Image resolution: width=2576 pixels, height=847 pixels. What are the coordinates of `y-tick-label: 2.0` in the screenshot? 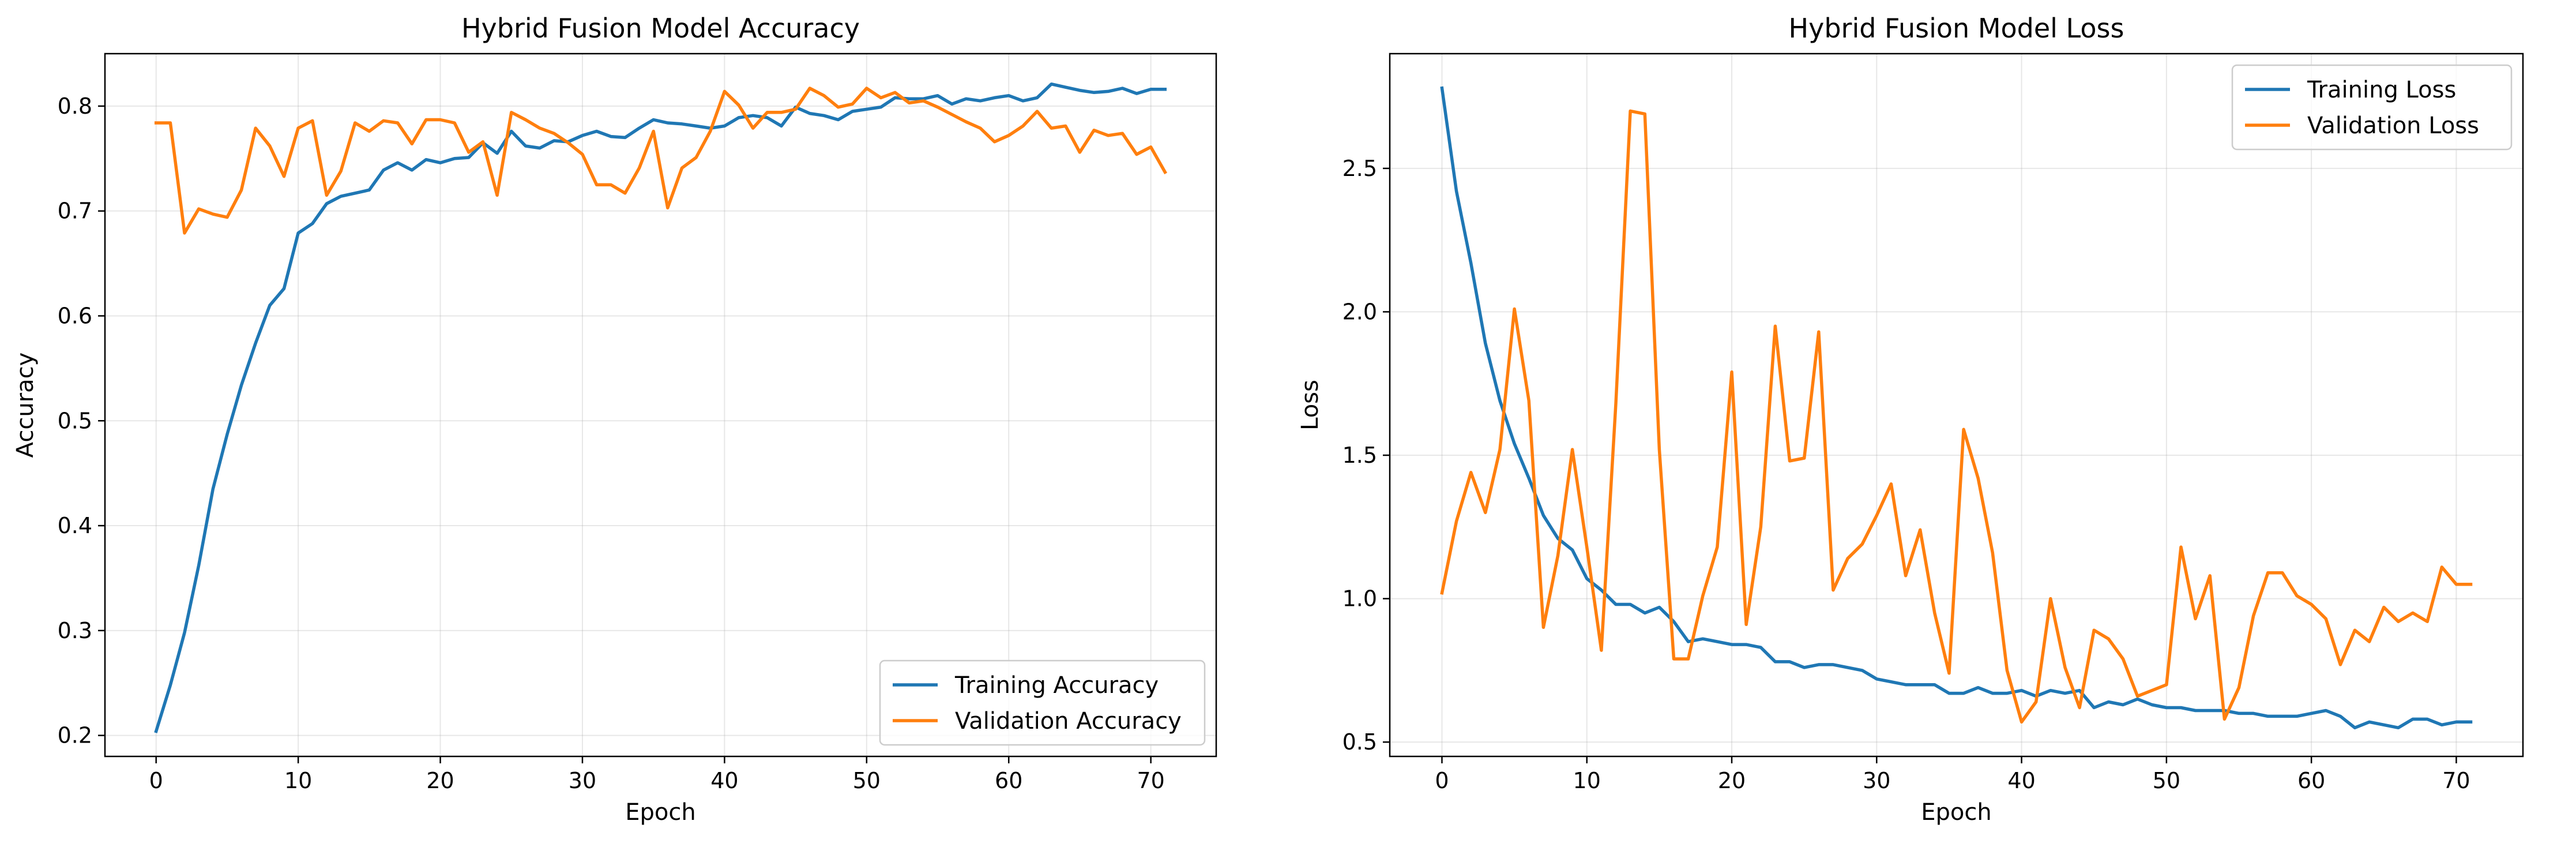 It's located at (1359, 312).